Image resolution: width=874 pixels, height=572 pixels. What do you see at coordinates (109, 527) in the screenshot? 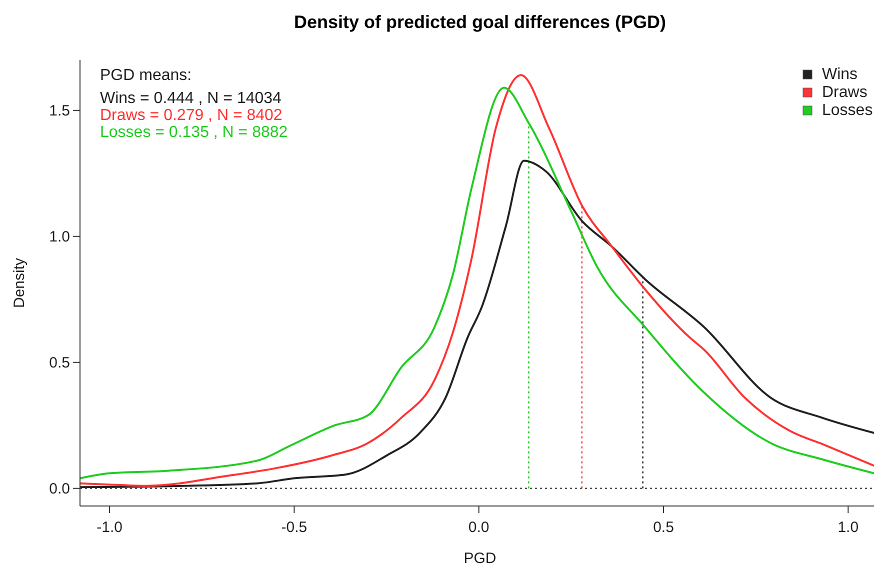
I see `x-tick-label: -1.0` at bounding box center [109, 527].